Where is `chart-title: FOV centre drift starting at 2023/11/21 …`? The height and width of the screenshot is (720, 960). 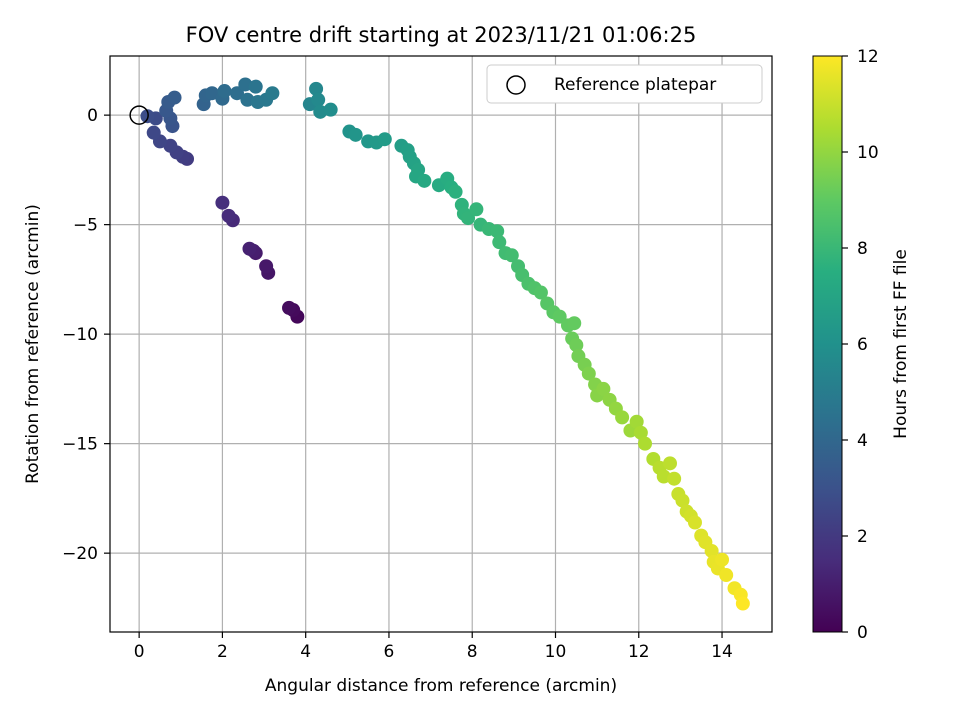 chart-title: FOV centre drift starting at 2023/11/21 … is located at coordinates (441, 35).